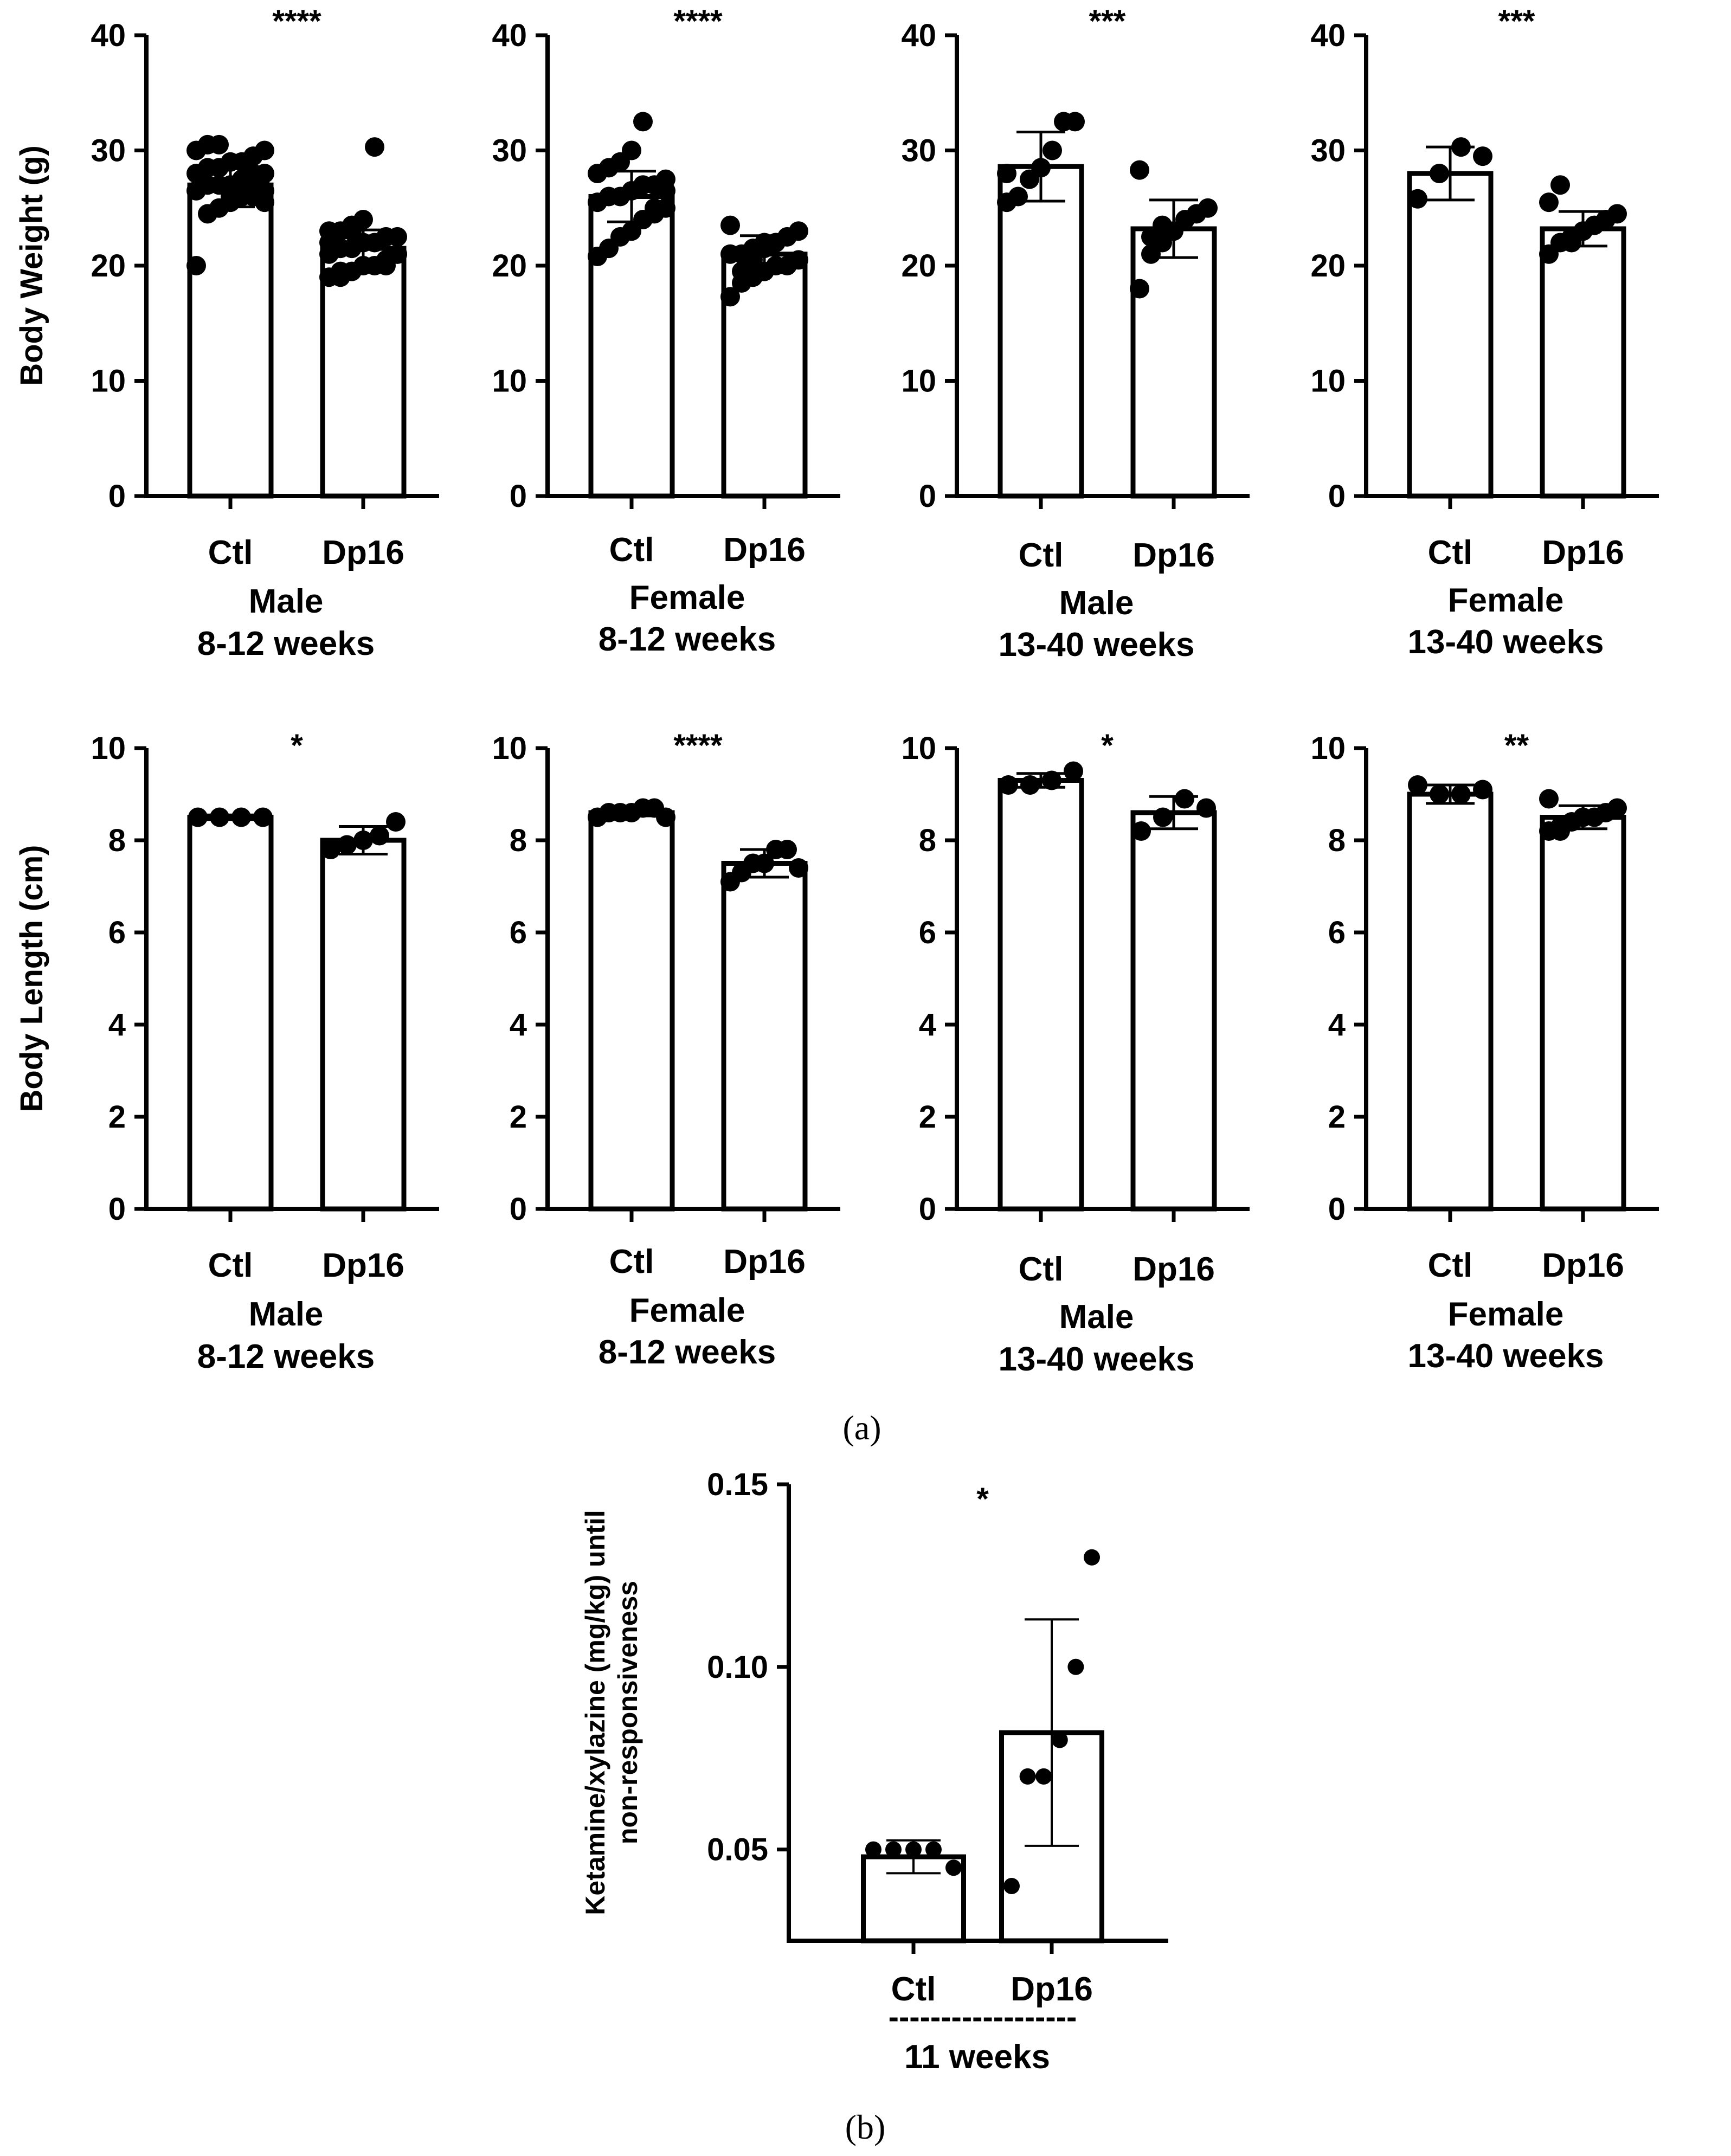  What do you see at coordinates (737, 1850) in the screenshot?
I see `y-tick-label: 0.05` at bounding box center [737, 1850].